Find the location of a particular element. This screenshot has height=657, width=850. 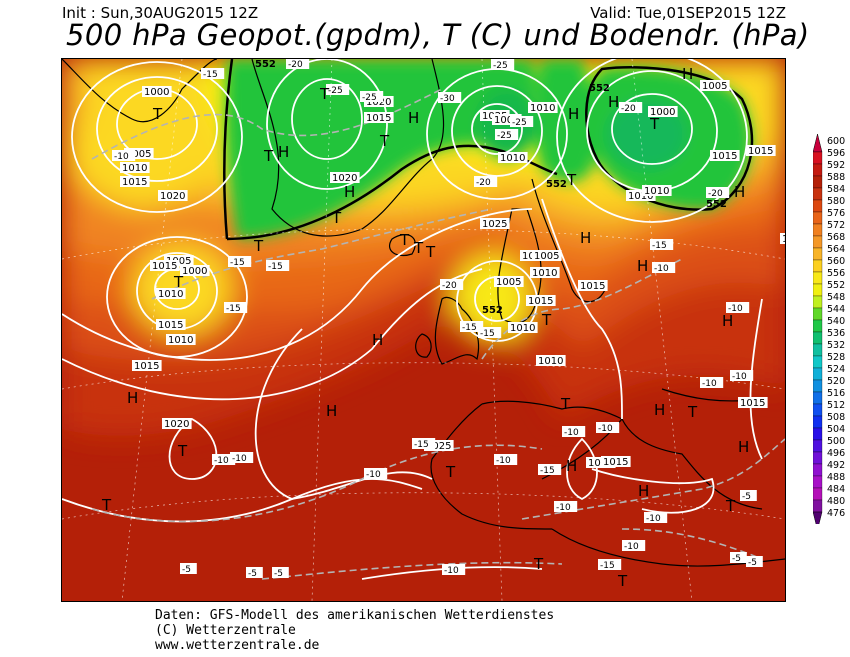

pressure-label: 1025 is located at coordinates (439, 446).